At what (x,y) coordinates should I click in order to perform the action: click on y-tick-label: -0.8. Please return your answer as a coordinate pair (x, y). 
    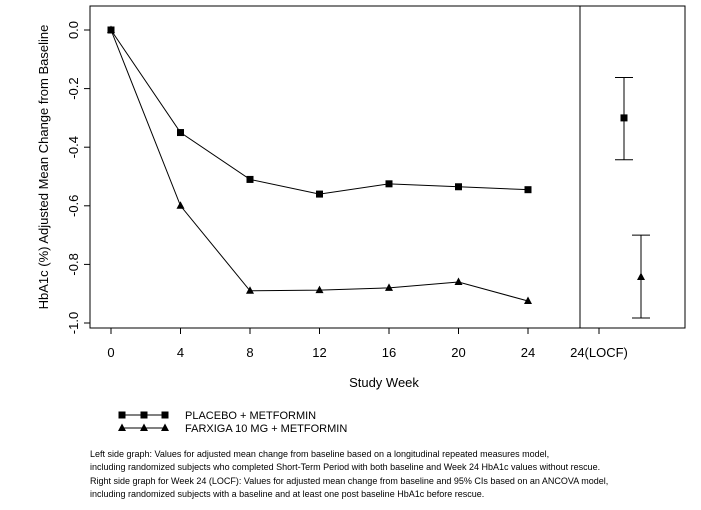
    Looking at the image, I should click on (73, 264).